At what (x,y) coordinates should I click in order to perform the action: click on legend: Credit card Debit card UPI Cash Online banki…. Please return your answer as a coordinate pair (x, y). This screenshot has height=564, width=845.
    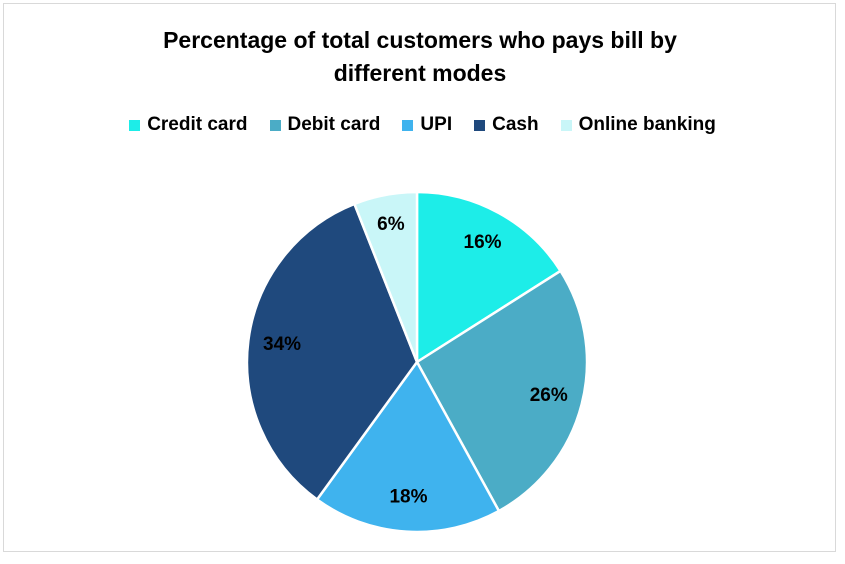
    Looking at the image, I should click on (422, 125).